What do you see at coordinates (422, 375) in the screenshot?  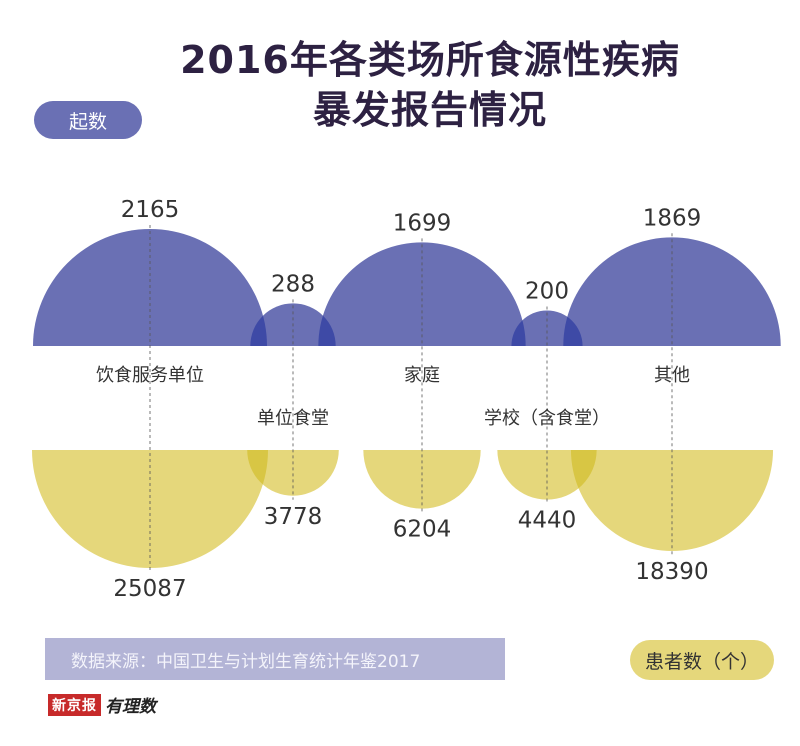 I see `category-label-2: 家庭` at bounding box center [422, 375].